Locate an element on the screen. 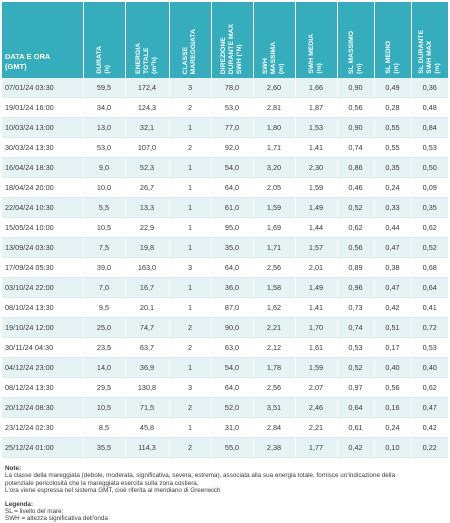 The height and width of the screenshot is (523, 450). table-cell: 0,09 is located at coordinates (429, 187).